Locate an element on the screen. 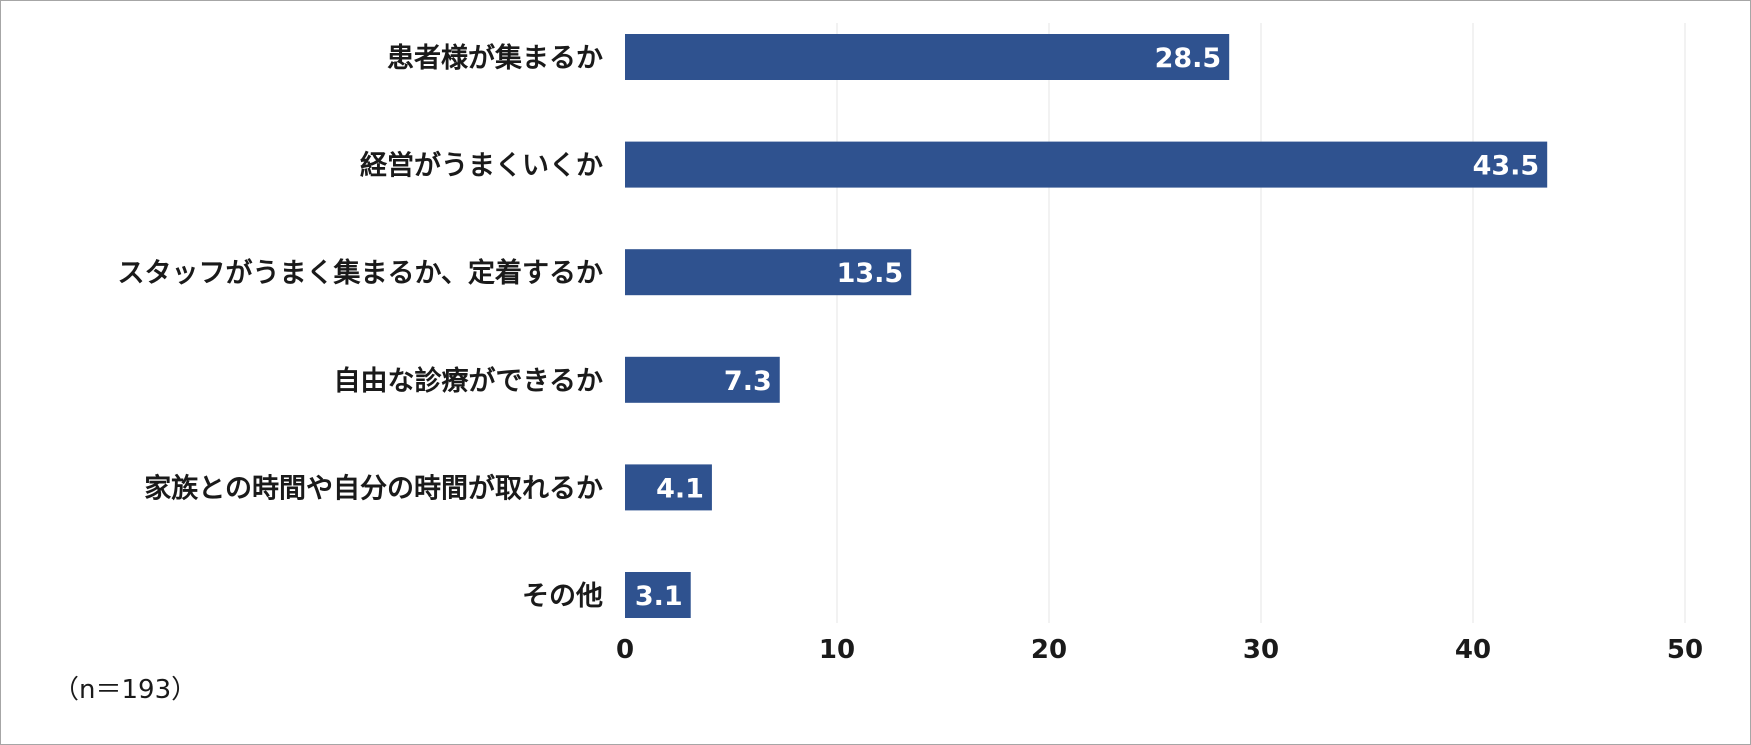 This screenshot has height=745, width=1751. data-label: 3.1 is located at coordinates (659, 596).